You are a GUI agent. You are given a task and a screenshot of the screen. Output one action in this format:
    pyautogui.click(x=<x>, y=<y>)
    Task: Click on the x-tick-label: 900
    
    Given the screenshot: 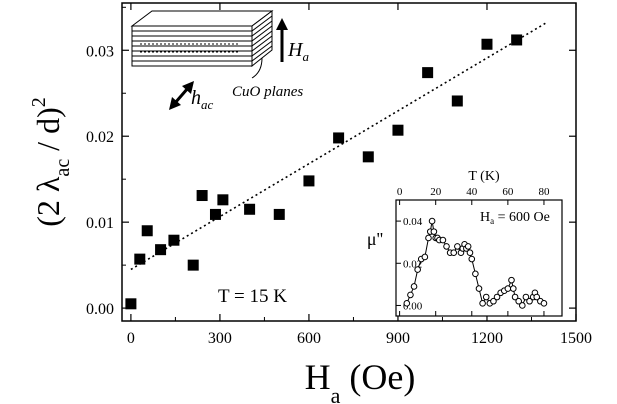 What is the action you would take?
    pyautogui.click(x=398, y=338)
    